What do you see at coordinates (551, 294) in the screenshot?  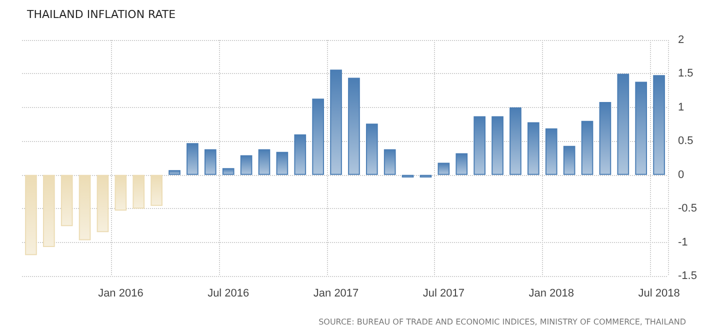 I see `x-tick-label: Jan 2018` at bounding box center [551, 294].